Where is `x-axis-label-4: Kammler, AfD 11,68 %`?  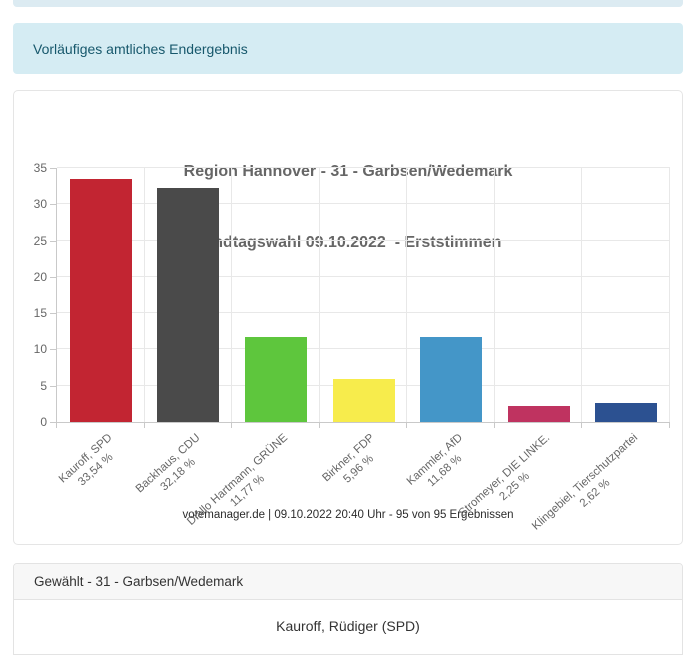 x-axis-label-4: Kammler, AfD 11,68 % is located at coordinates (434, 460).